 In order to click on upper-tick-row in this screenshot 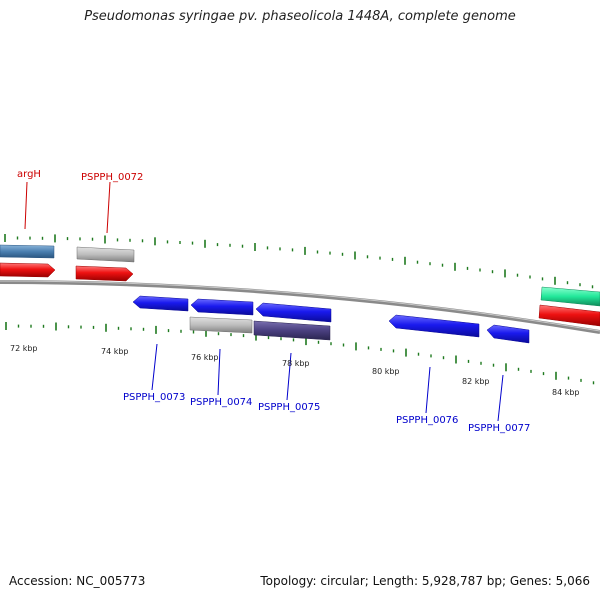, I will do `click(299, 261)`.